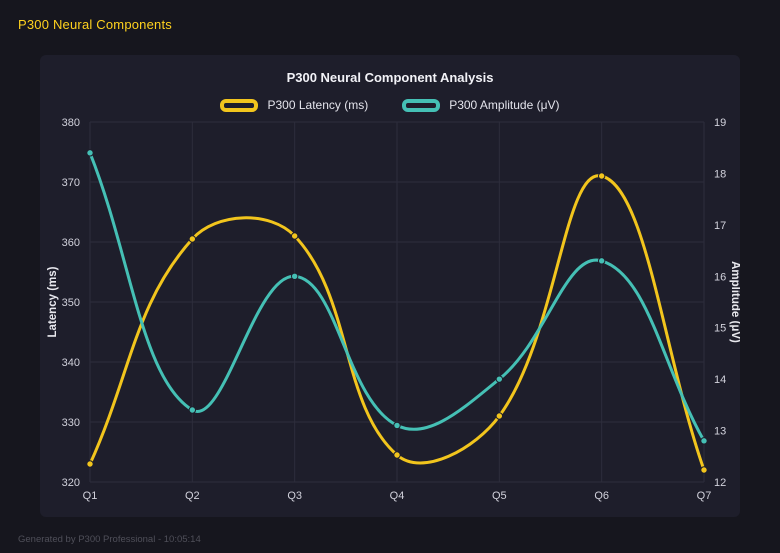 This screenshot has width=780, height=553. What do you see at coordinates (720, 329) in the screenshot?
I see `right-y-tick-label: 15` at bounding box center [720, 329].